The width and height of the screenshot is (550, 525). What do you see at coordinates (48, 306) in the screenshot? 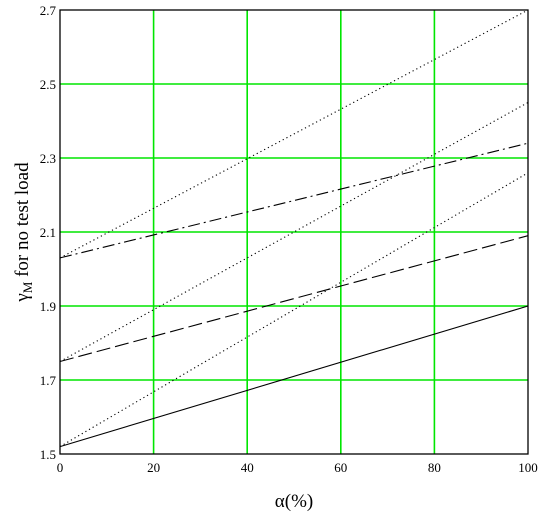
I see `y-tick-label: 1.9` at bounding box center [48, 306].